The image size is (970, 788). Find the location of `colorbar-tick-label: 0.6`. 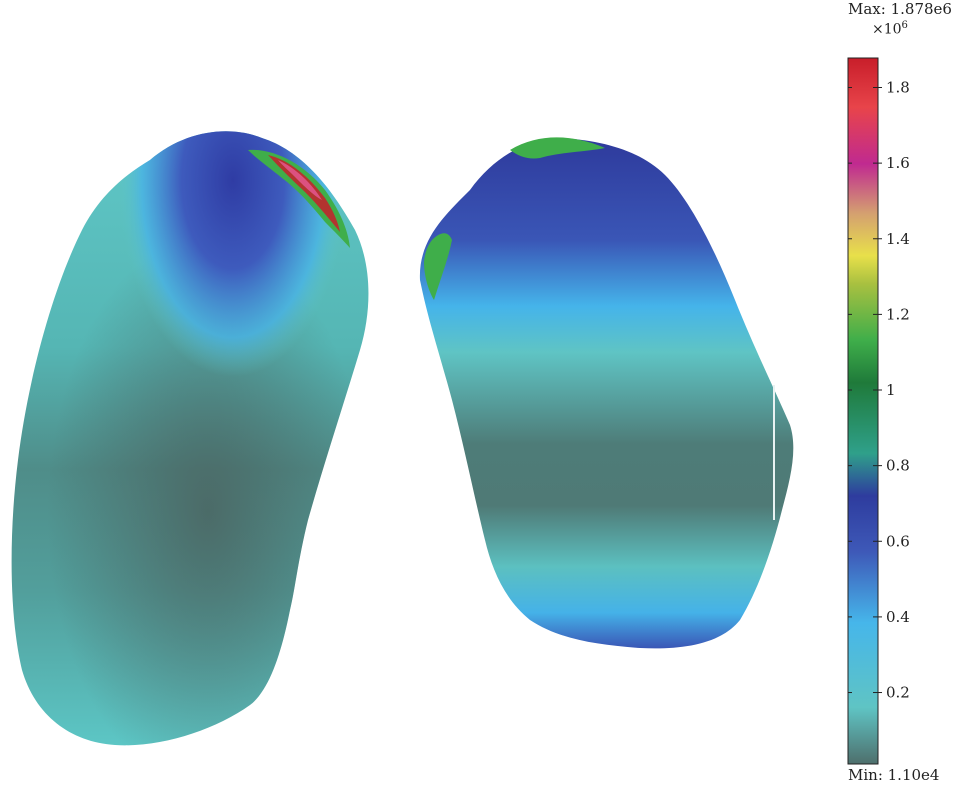

colorbar-tick-label: 0.6 is located at coordinates (898, 541).